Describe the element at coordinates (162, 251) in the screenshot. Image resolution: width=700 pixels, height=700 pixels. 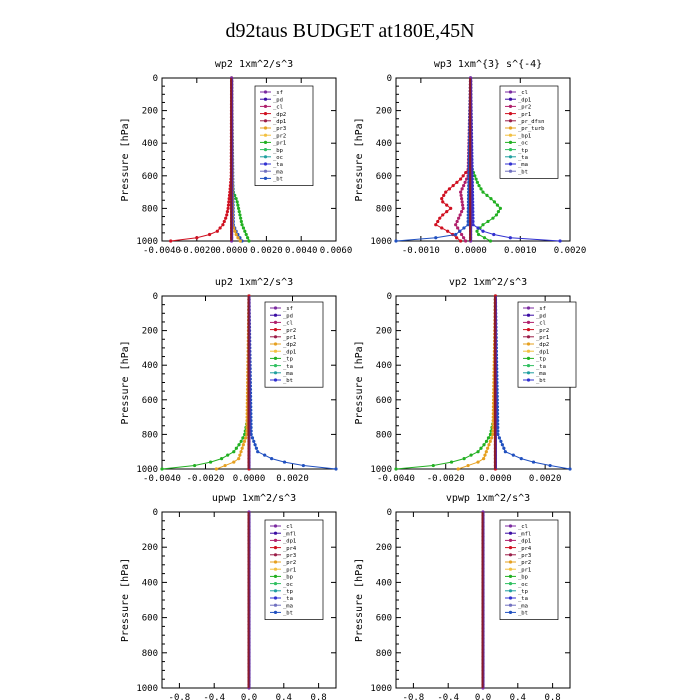
I see `x-tick-label: -0.0040` at that location.